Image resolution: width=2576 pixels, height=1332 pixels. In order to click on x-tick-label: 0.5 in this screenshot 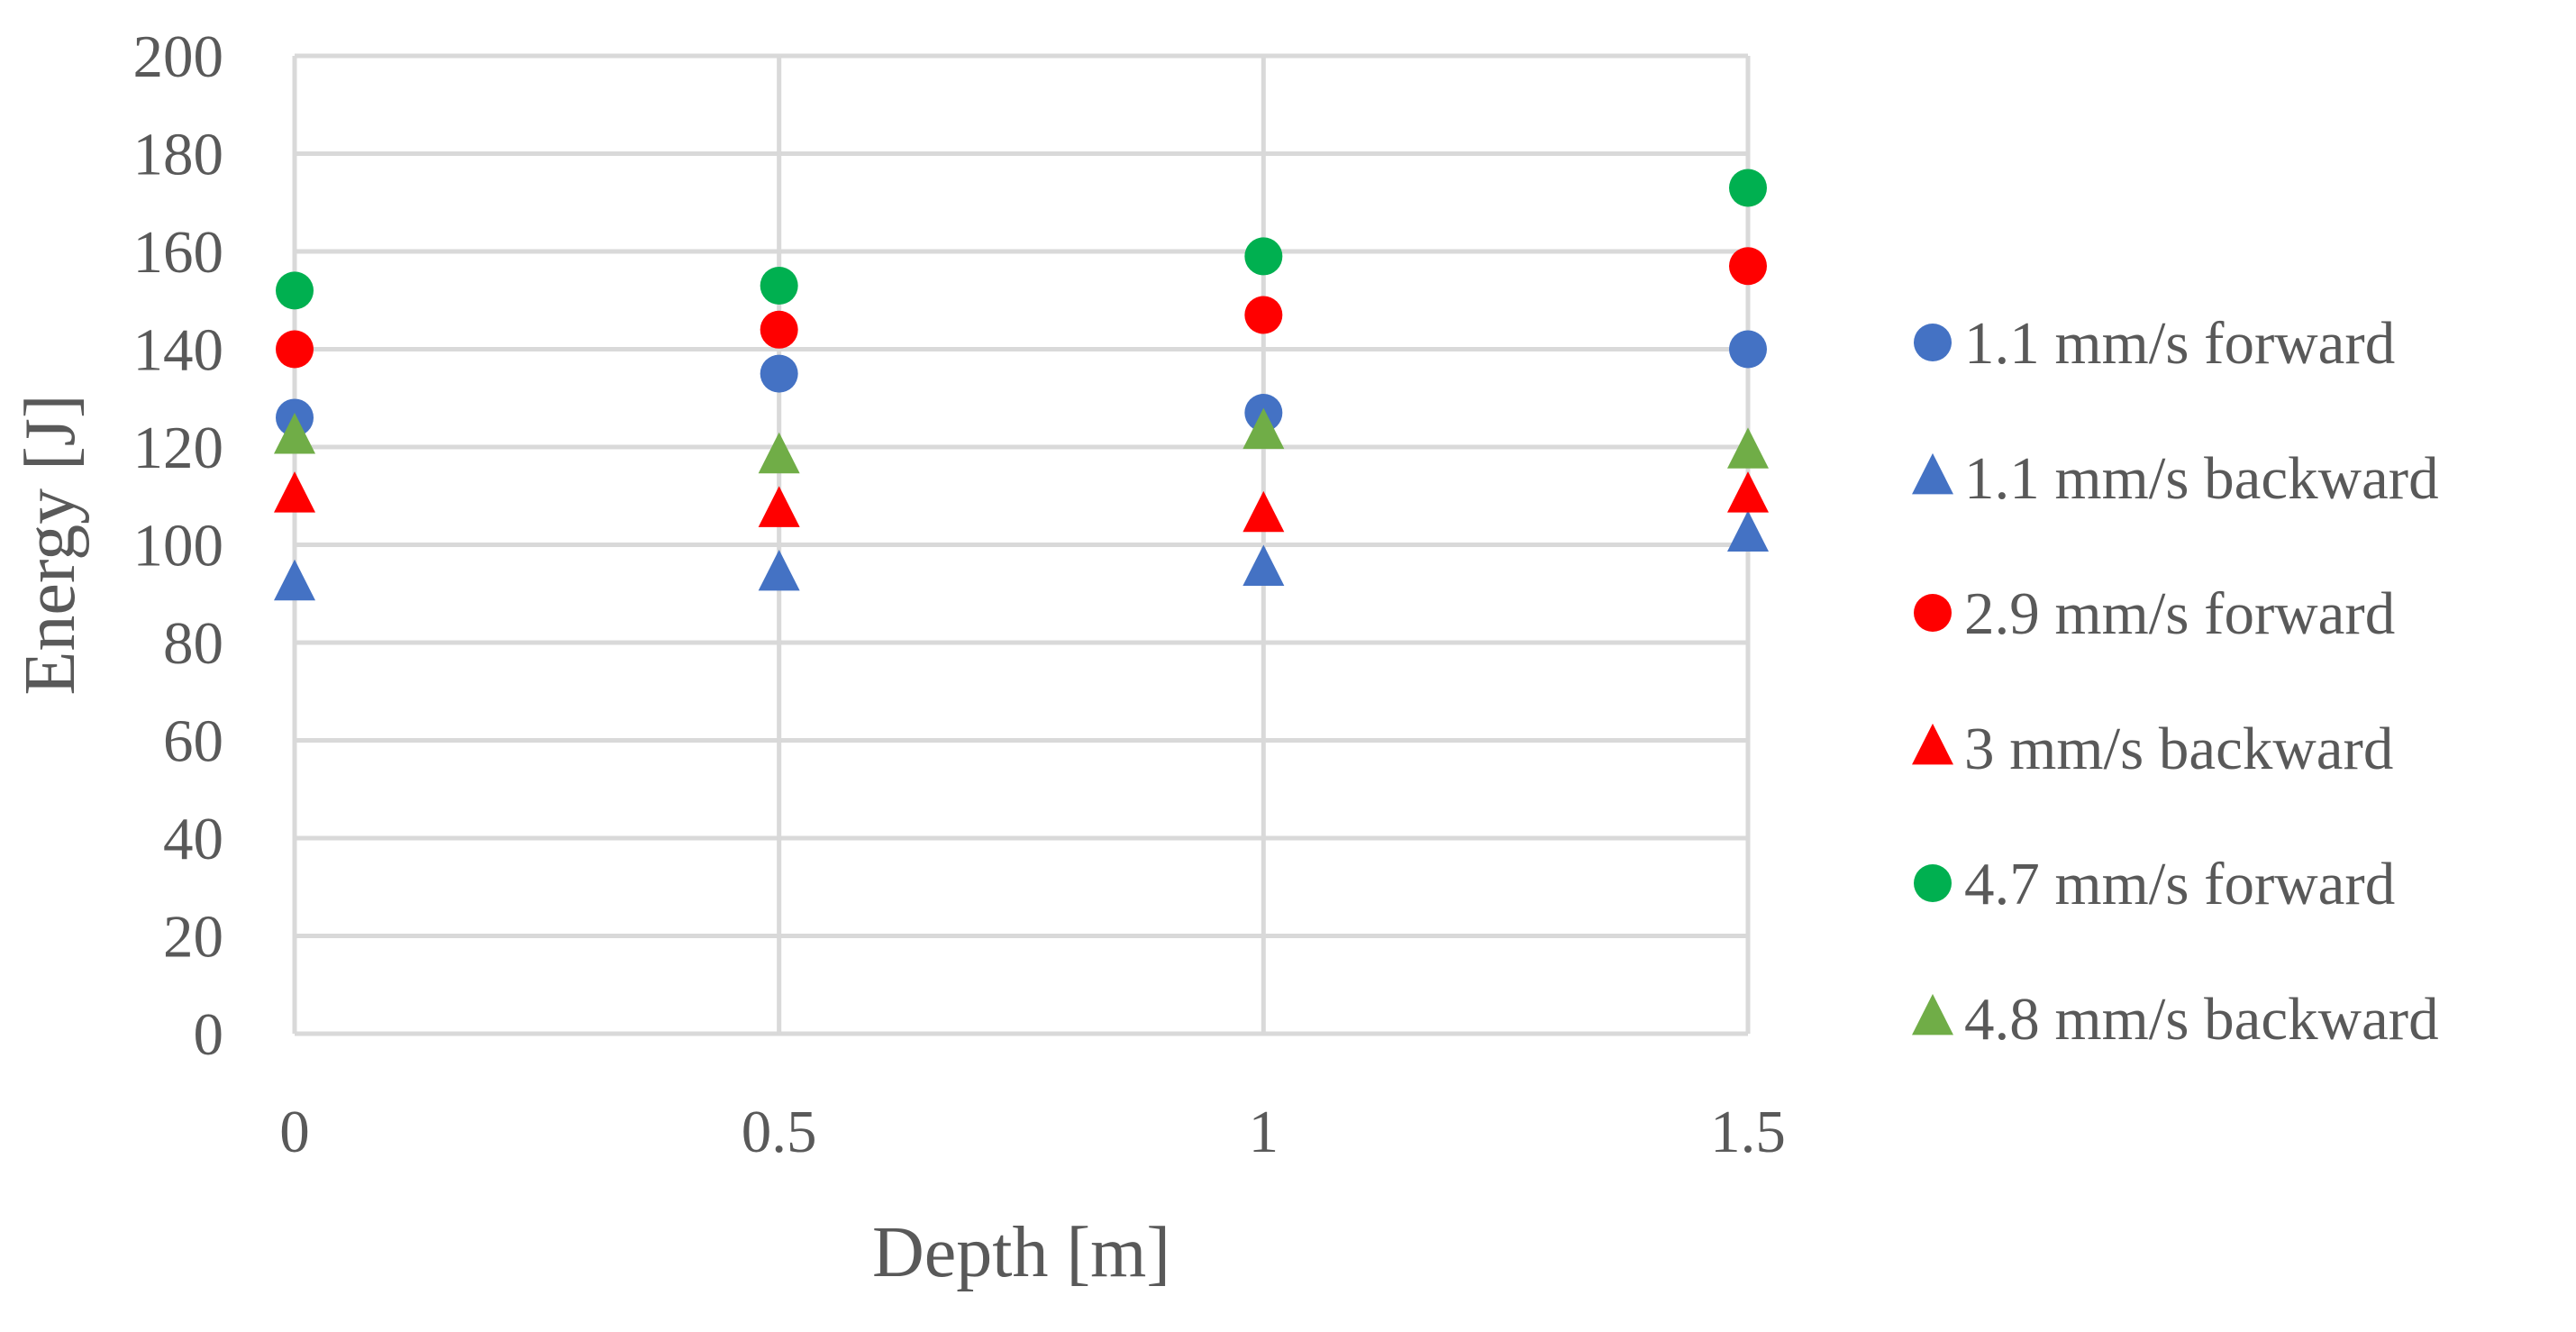, I will do `click(779, 1132)`.